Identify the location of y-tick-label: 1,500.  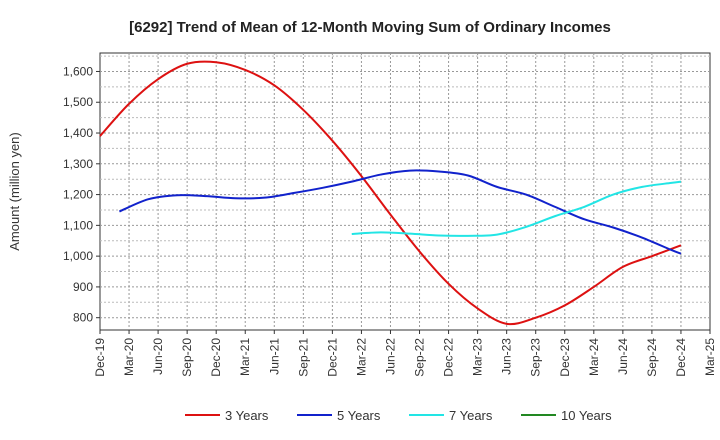
(78, 102).